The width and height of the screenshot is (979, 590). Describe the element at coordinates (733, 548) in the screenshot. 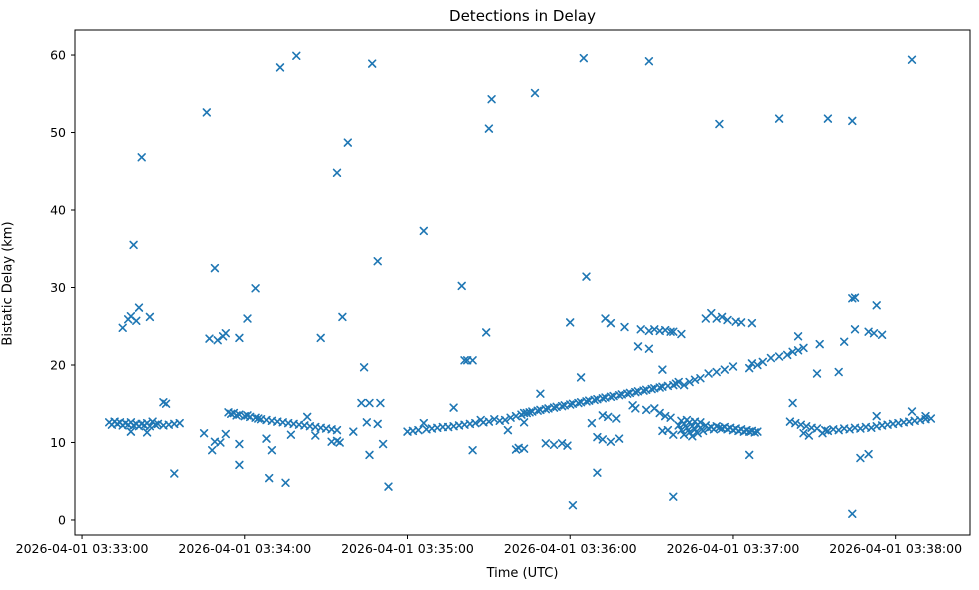

I see `x-tick-label: 2026-04-01 03:37:00` at that location.